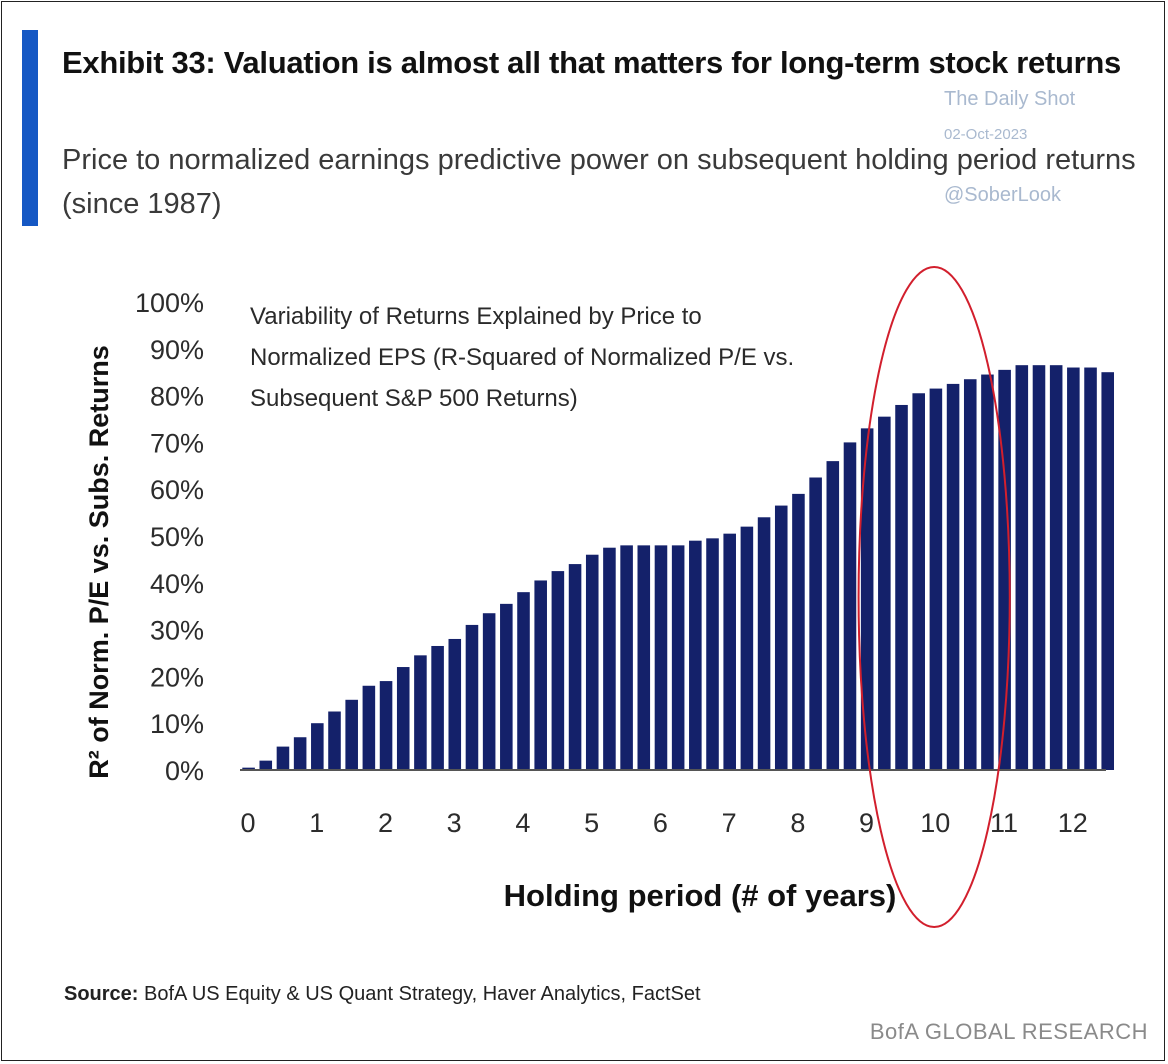  I want to click on x-tick-label: 0, so click(247, 823).